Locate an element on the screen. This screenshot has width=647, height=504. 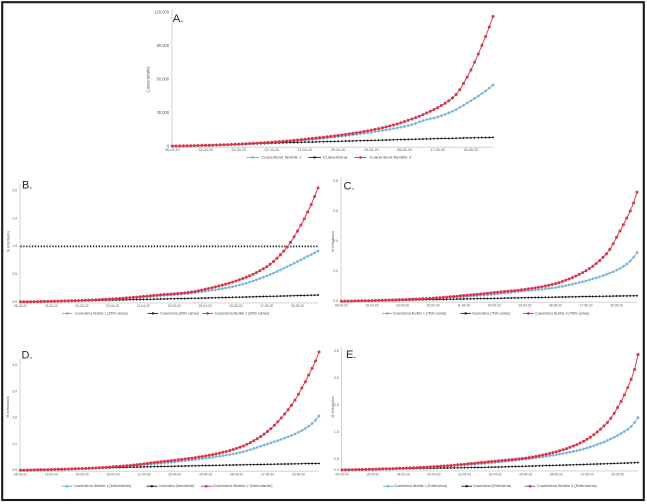
svg-text: 0.8 is located at coordinates (335, 181).